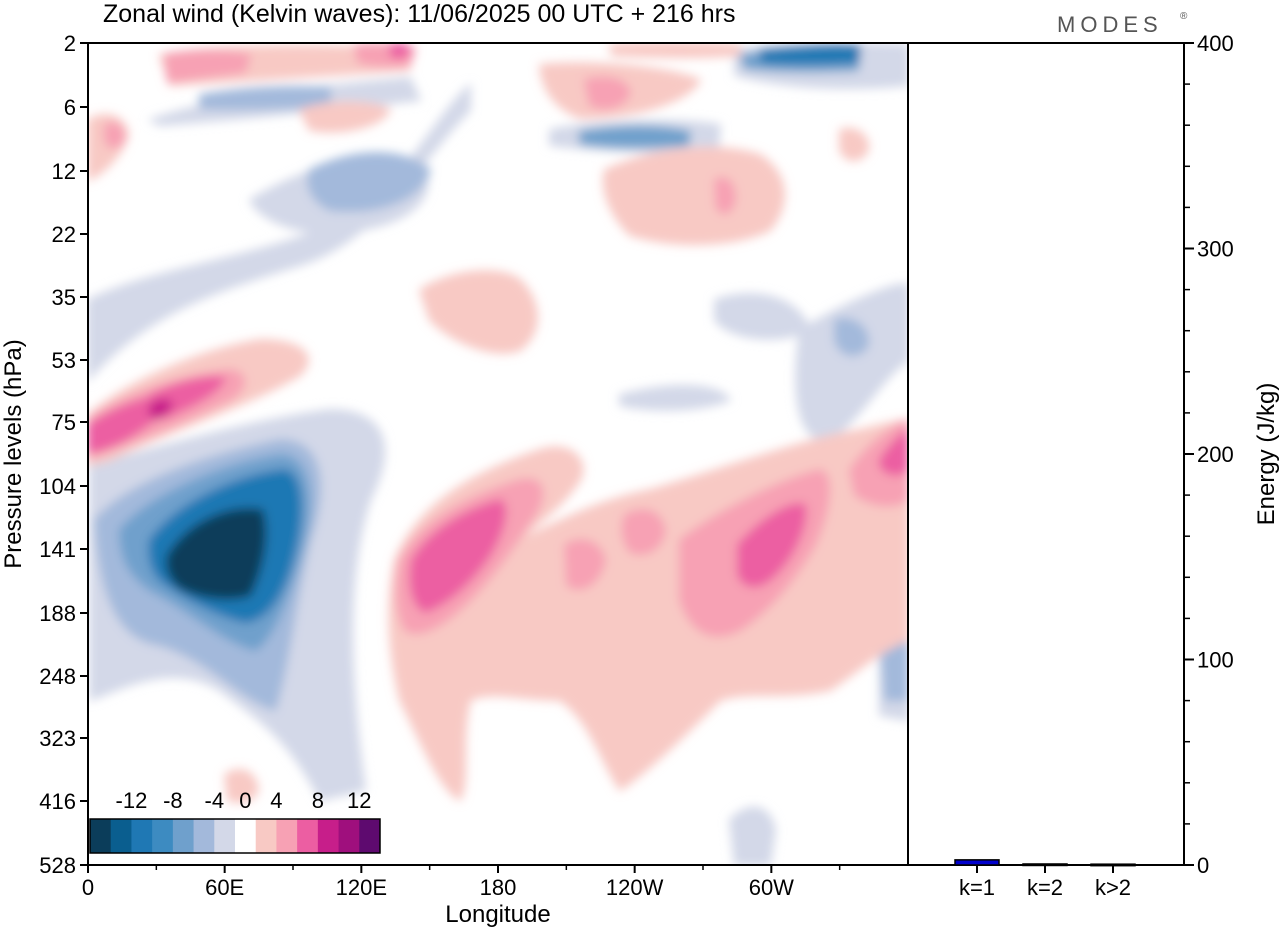 The image size is (1280, 930). What do you see at coordinates (1113, 887) in the screenshot?
I see `energy-category-label: k>2` at bounding box center [1113, 887].